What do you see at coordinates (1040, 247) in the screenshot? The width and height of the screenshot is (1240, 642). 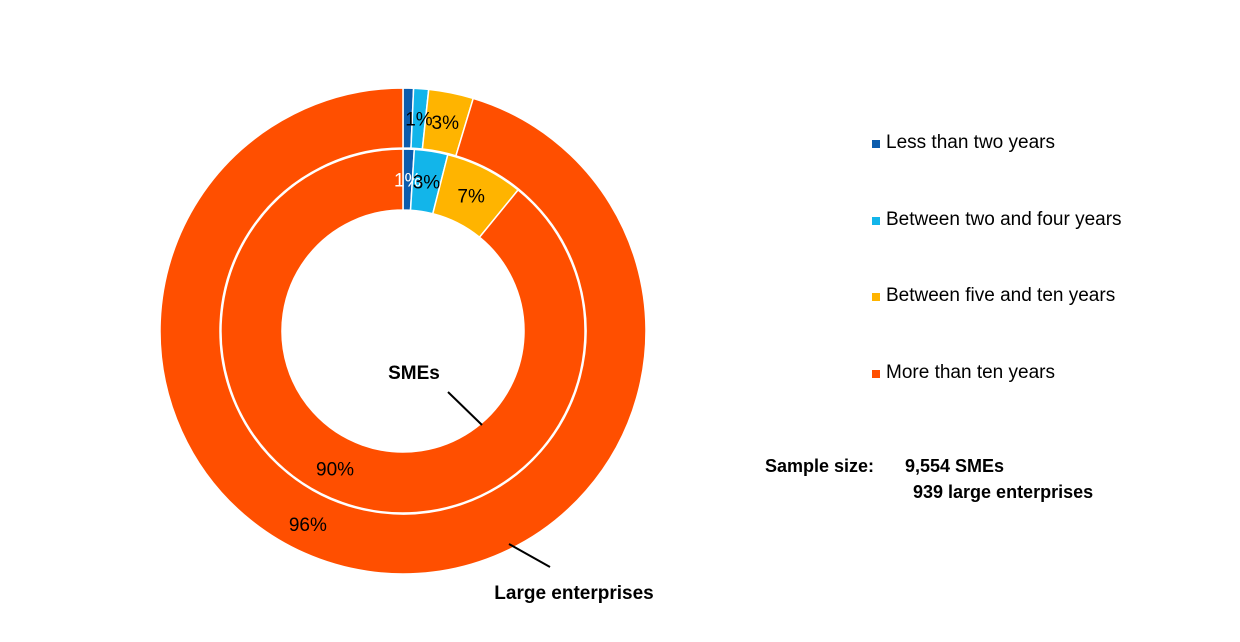 I see `legend-item-two-to-four-years: Between two and four years` at bounding box center [1040, 247].